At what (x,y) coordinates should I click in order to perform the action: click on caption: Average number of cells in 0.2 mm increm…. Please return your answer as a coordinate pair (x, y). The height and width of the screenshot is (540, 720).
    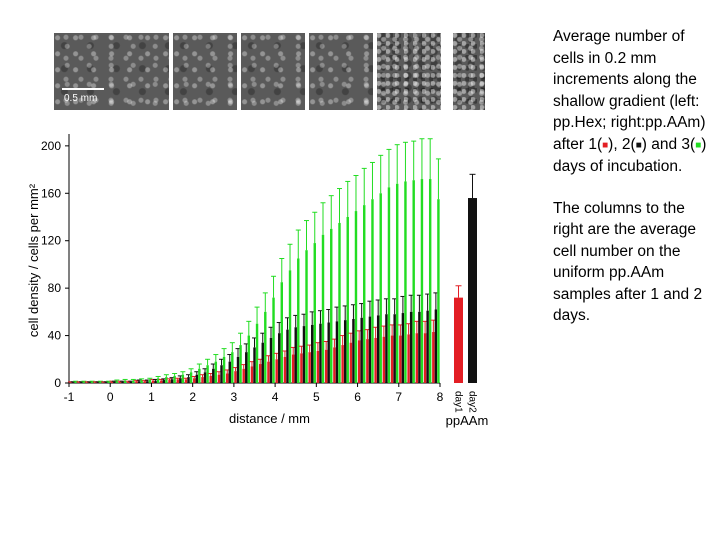
    Looking at the image, I should click on (635, 186).